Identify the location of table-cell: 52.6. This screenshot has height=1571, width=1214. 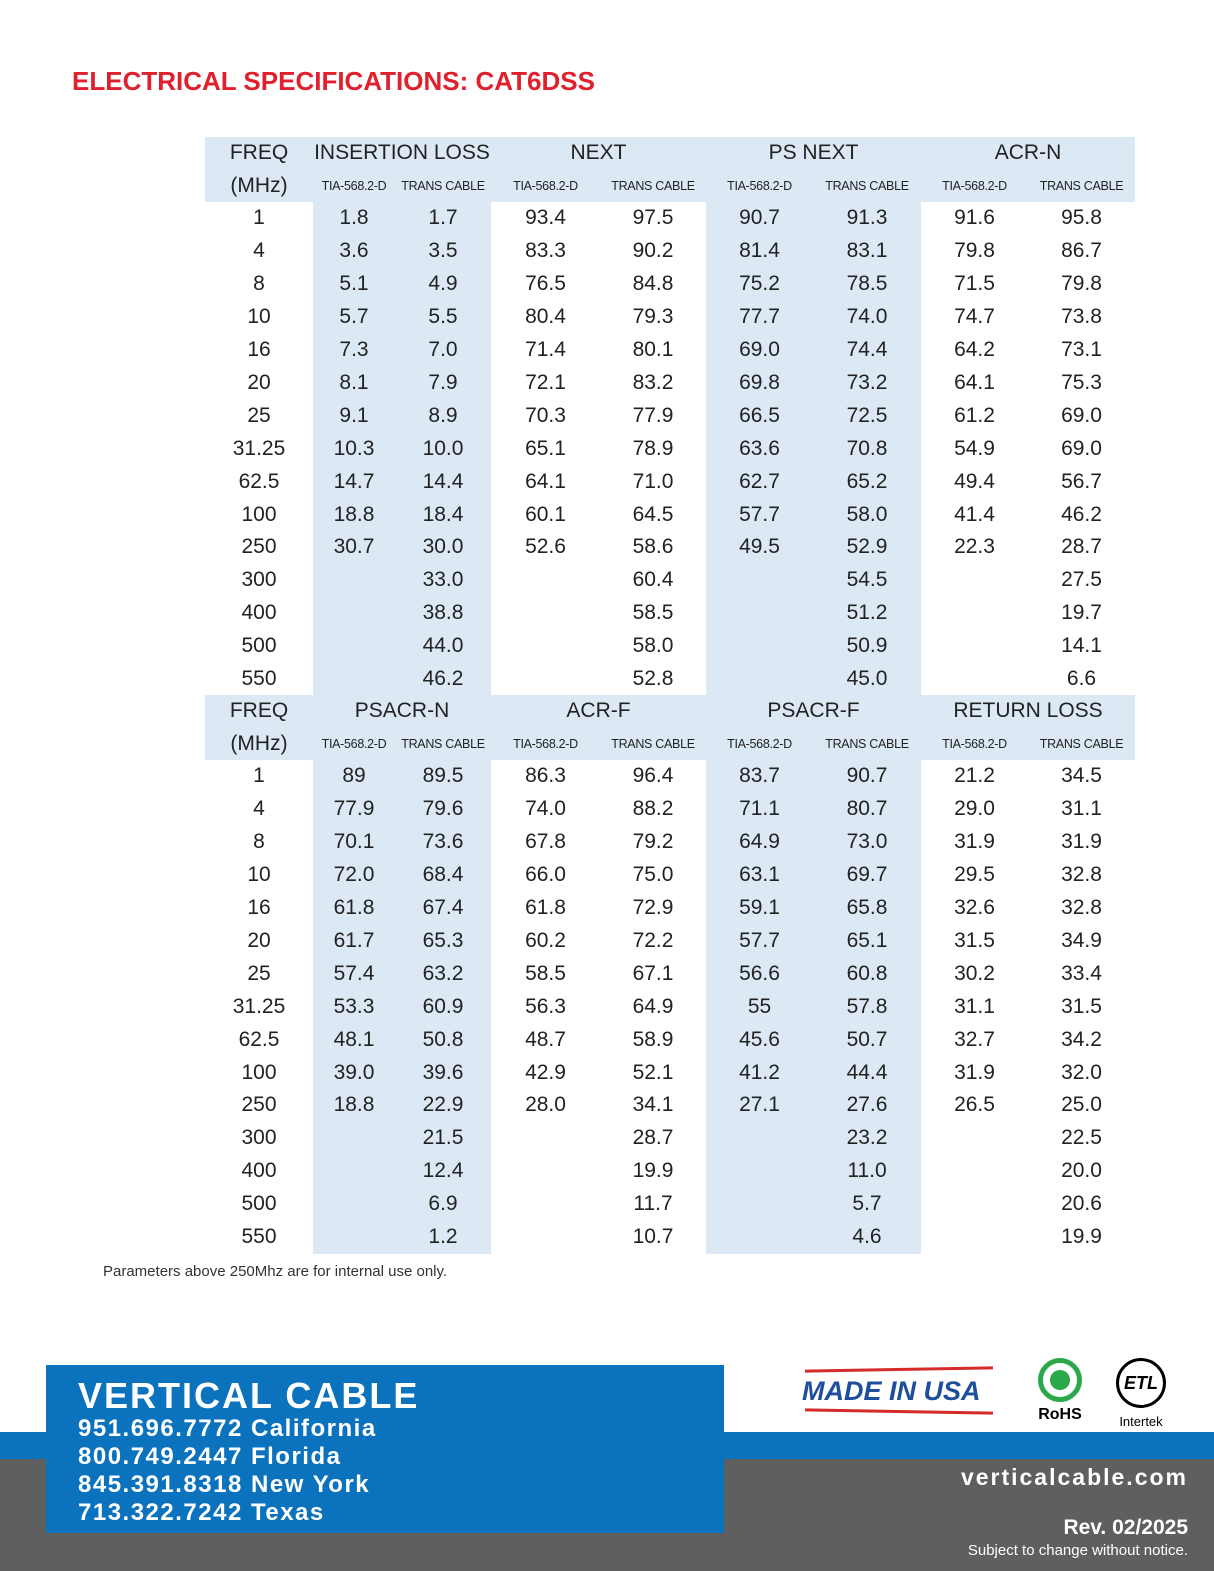
(545, 547).